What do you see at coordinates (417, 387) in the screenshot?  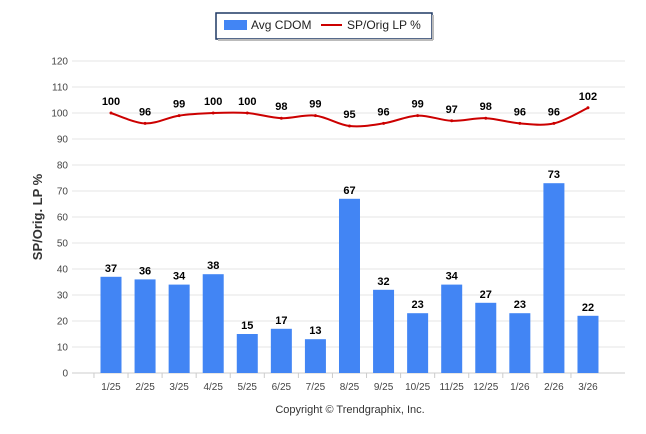 I see `x-tick-label: 10/25` at bounding box center [417, 387].